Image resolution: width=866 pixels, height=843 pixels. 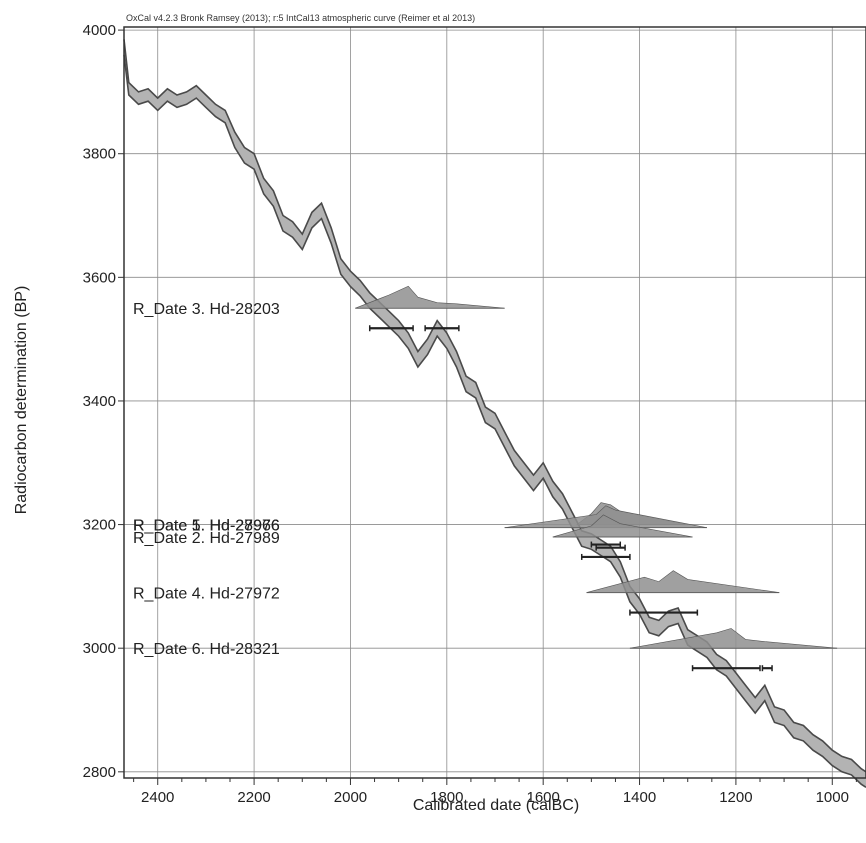 What do you see at coordinates (542, 797) in the screenshot?
I see `x-tick-label: 1600` at bounding box center [542, 797].